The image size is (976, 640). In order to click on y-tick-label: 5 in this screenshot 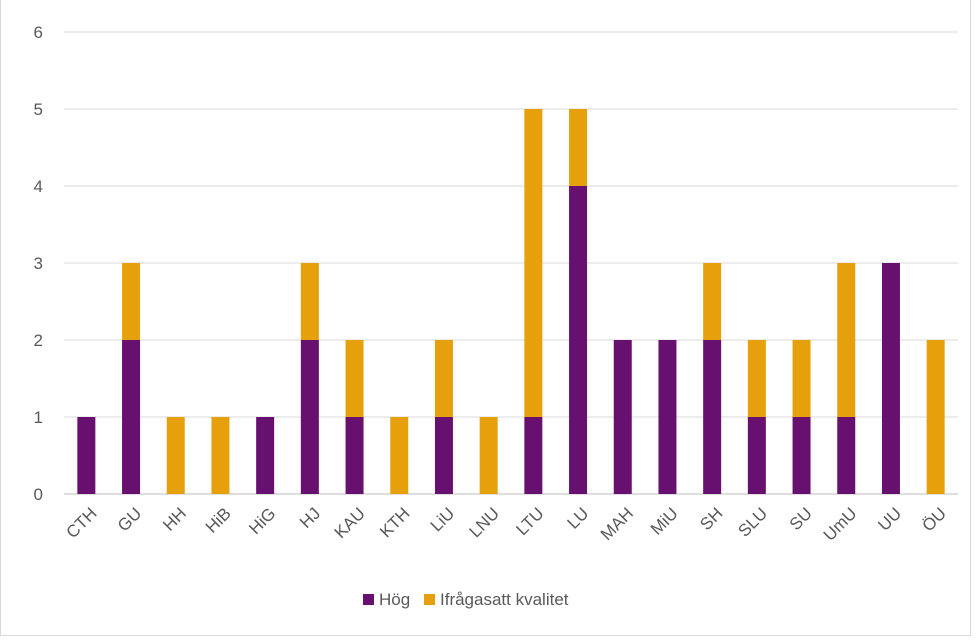, I will do `click(38, 109)`.